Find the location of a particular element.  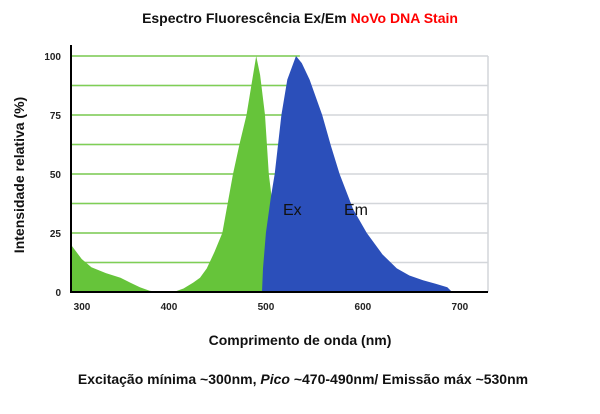

x-tick-label: 600 is located at coordinates (363, 307).